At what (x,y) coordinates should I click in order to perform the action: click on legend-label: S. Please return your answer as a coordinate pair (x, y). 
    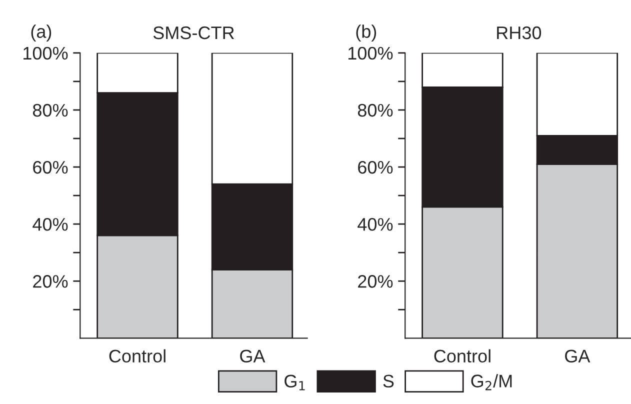
    Looking at the image, I should click on (388, 381).